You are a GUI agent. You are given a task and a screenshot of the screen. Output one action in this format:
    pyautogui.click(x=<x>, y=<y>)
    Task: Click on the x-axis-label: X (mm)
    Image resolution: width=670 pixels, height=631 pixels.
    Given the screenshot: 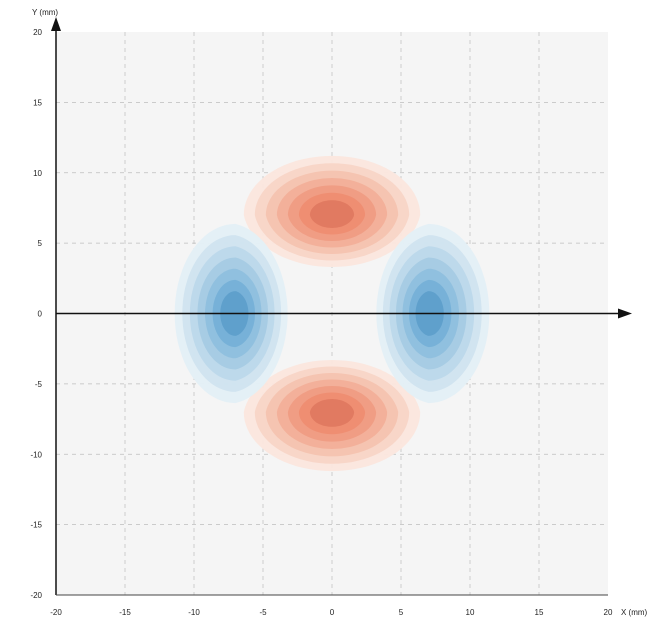 What is the action you would take?
    pyautogui.click(x=634, y=612)
    